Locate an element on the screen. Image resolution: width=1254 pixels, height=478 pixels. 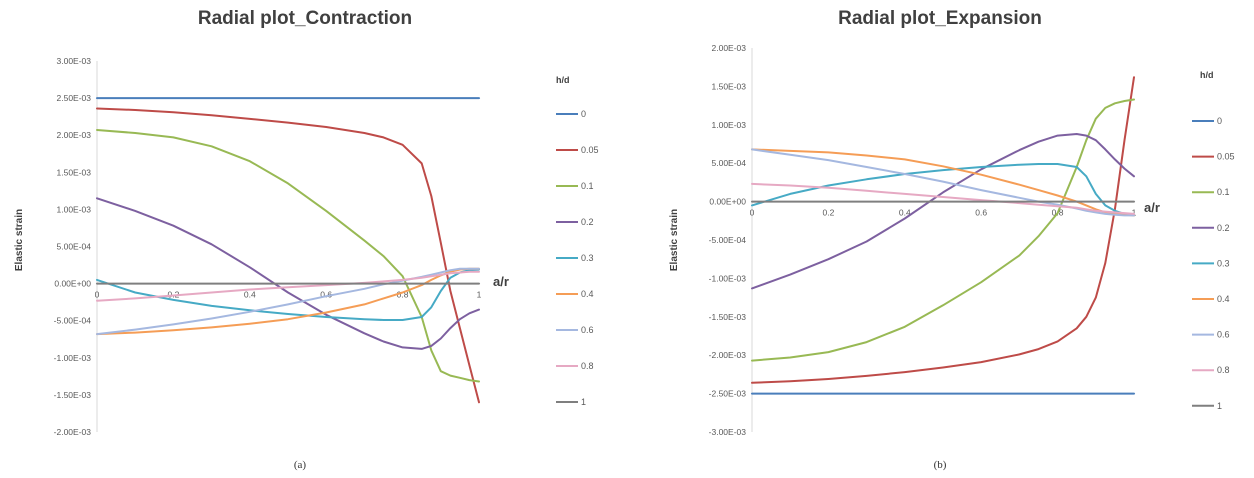
y-tick-label: 2.50E-03 is located at coordinates (74, 98).